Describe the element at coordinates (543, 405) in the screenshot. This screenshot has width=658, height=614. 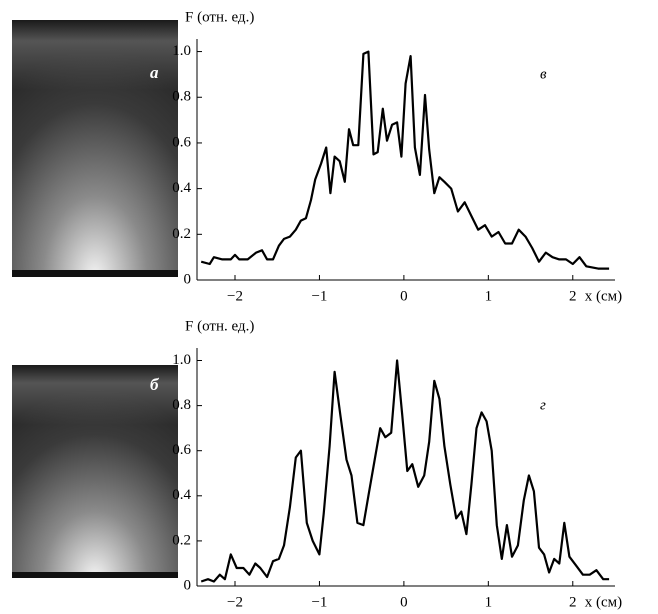
I see `panel-label: г` at that location.